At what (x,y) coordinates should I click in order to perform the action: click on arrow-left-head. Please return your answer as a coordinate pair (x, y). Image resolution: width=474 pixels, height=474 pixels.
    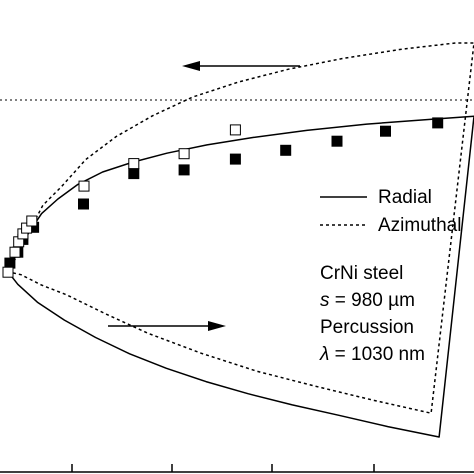
    Looking at the image, I should click on (191, 66).